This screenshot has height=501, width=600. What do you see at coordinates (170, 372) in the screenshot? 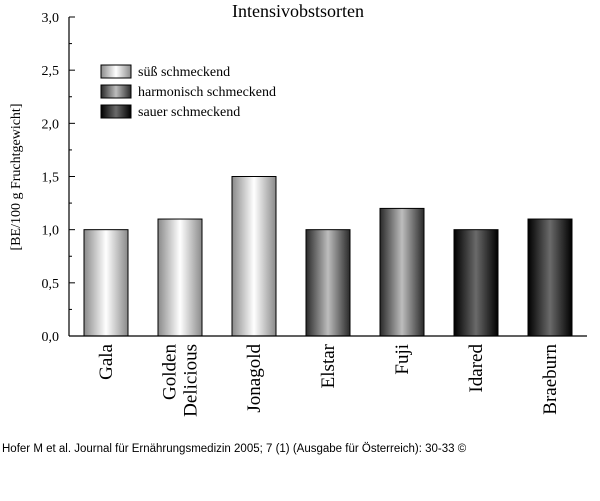
I see `svg-text: Golden` at bounding box center [170, 372].